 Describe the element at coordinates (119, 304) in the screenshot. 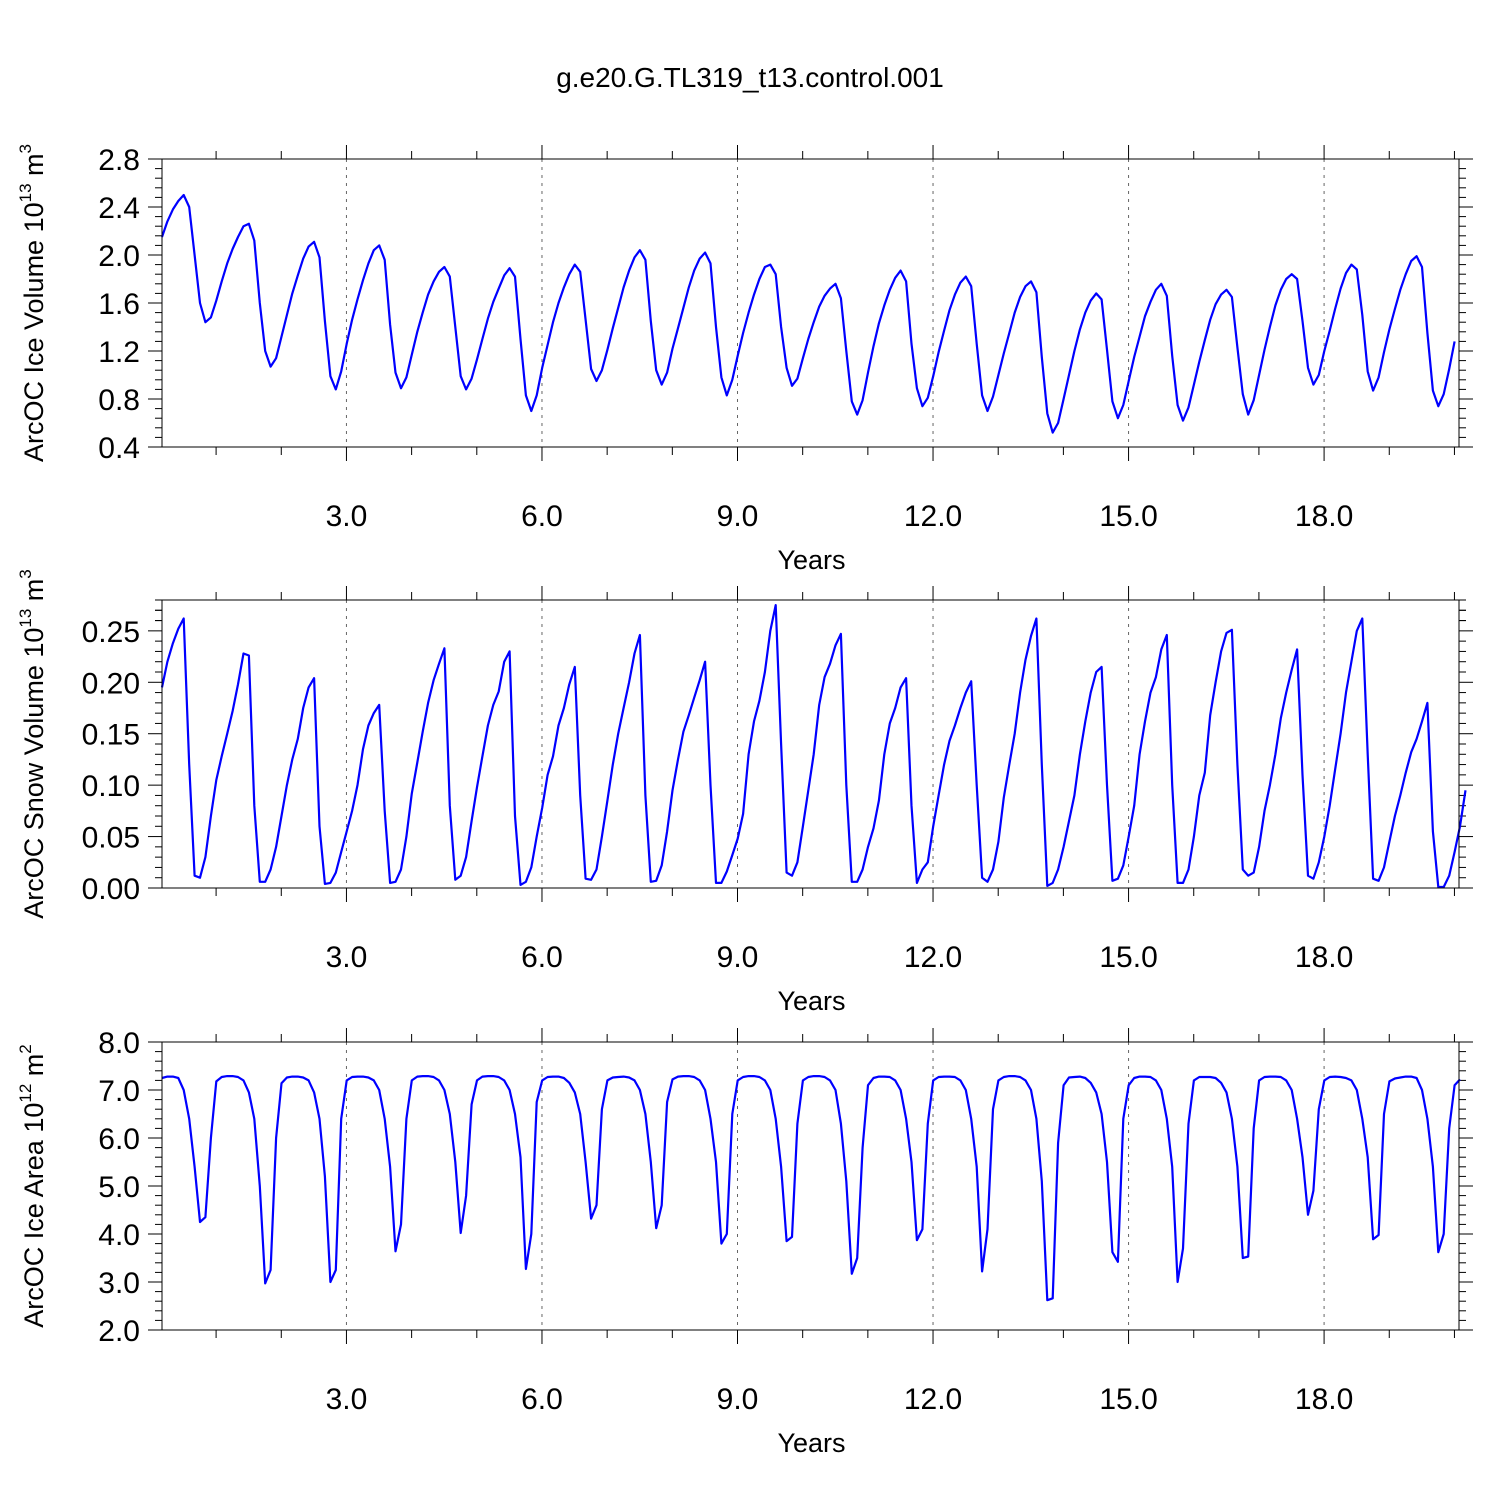

I see `y-tick-label: 1.6` at that location.